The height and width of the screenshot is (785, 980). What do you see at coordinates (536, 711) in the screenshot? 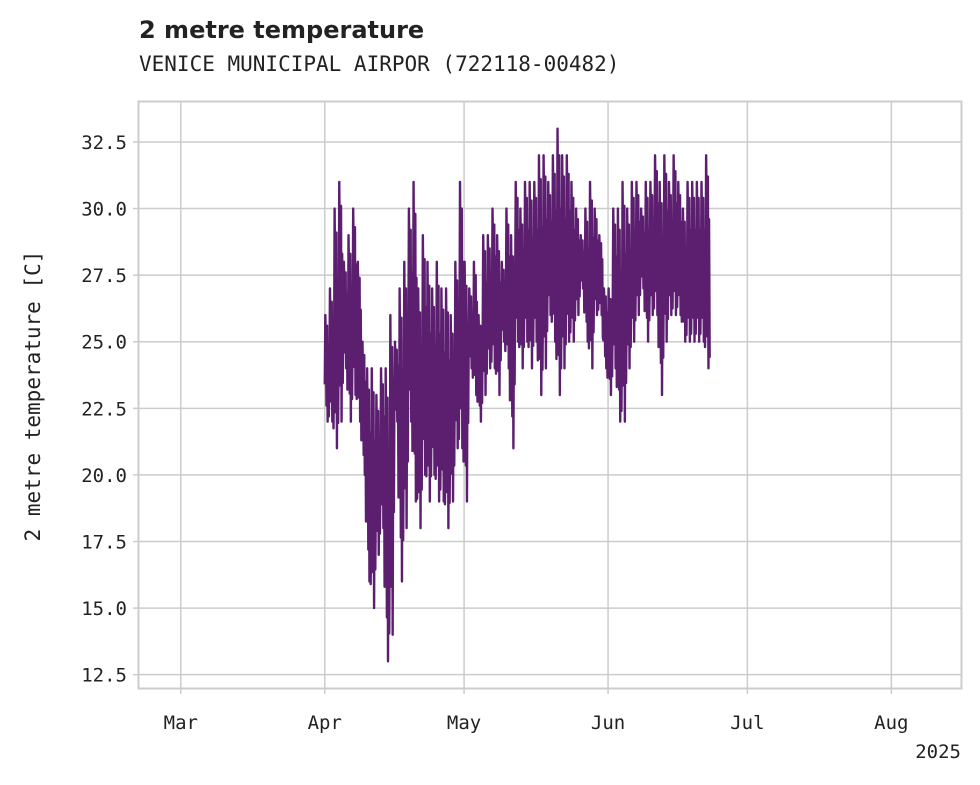
I see `x-axis: Mar Apr May Jun Jul Aug` at bounding box center [536, 711].